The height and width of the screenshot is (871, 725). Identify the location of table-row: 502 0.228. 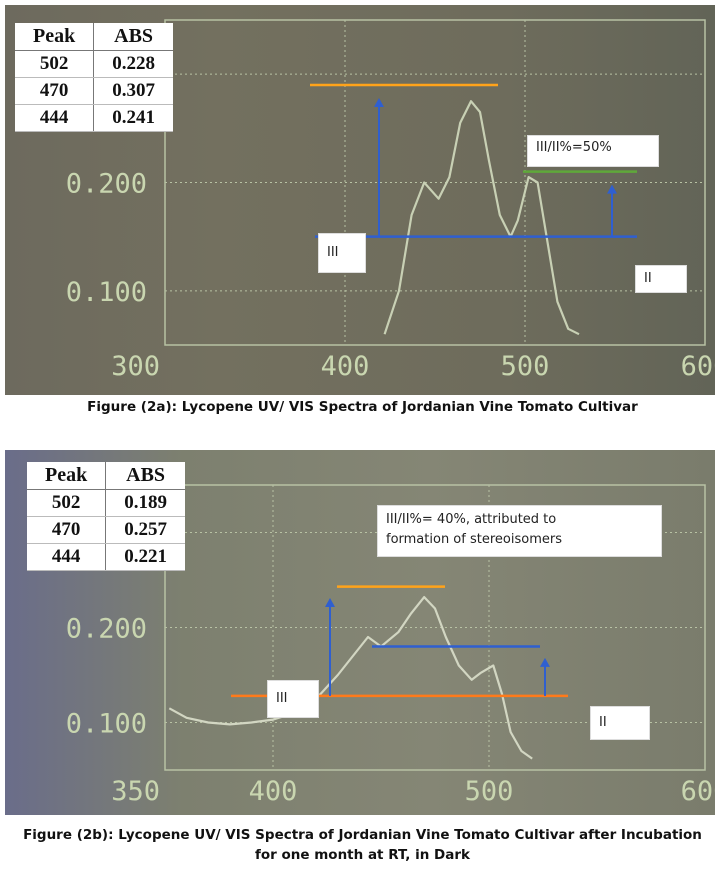
(94, 64).